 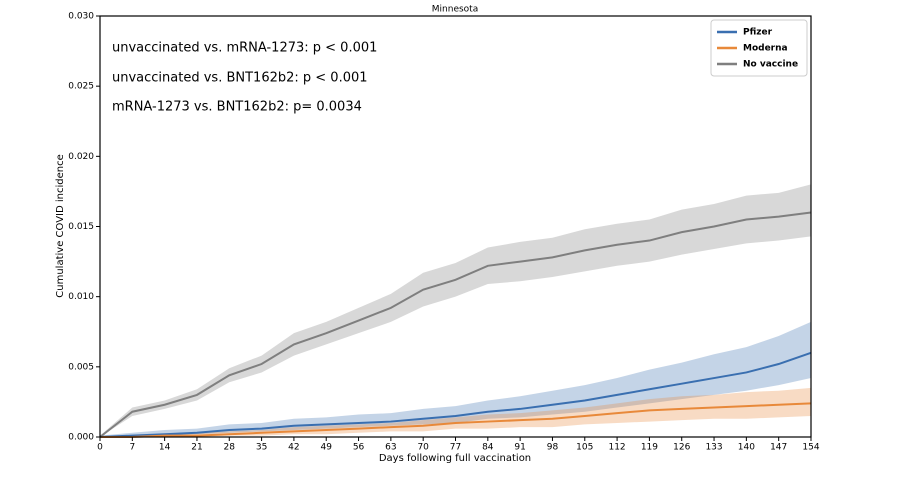 What do you see at coordinates (488, 448) in the screenshot?
I see `x-tick-label: 84` at bounding box center [488, 448].